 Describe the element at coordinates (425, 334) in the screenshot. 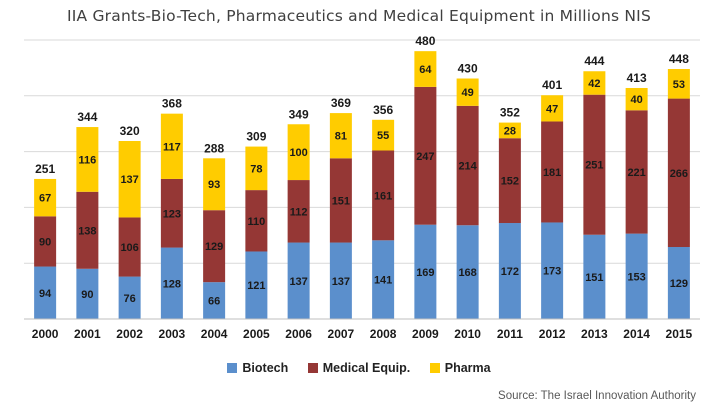

I see `x-tick-label: 2009` at that location.